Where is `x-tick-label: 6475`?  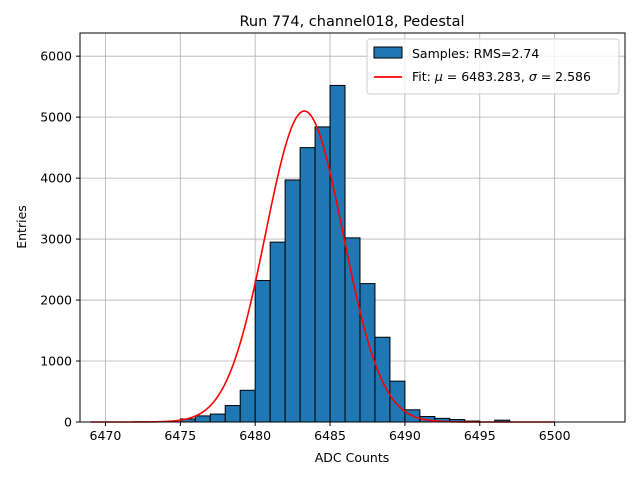
x-tick-label: 6475 is located at coordinates (180, 435).